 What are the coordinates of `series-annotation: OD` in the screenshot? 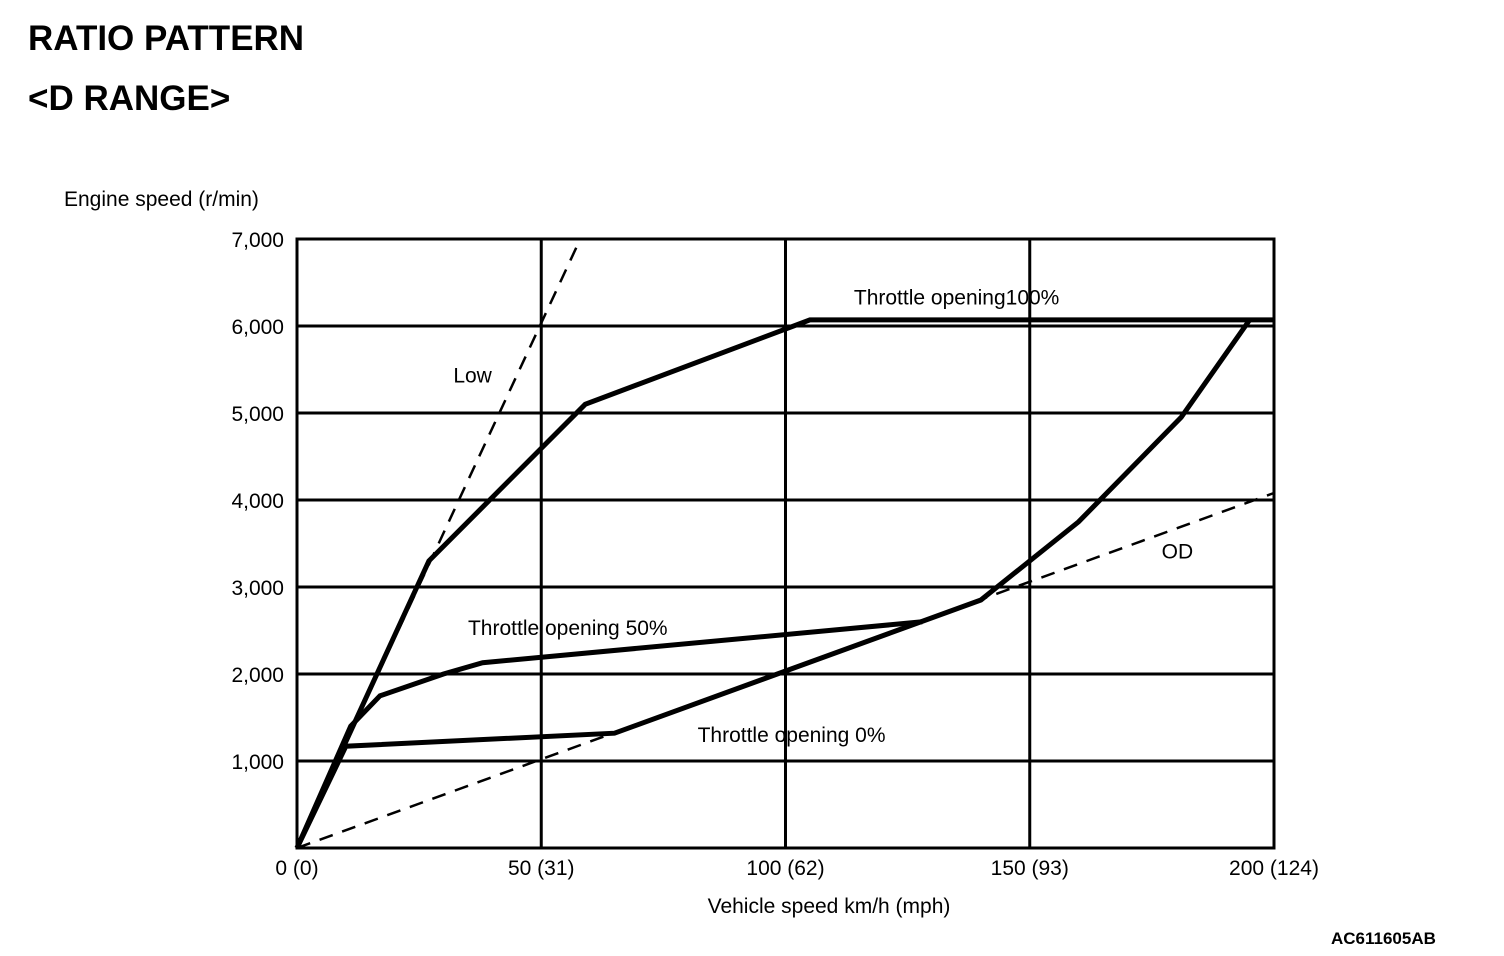 It's located at (1178, 551).